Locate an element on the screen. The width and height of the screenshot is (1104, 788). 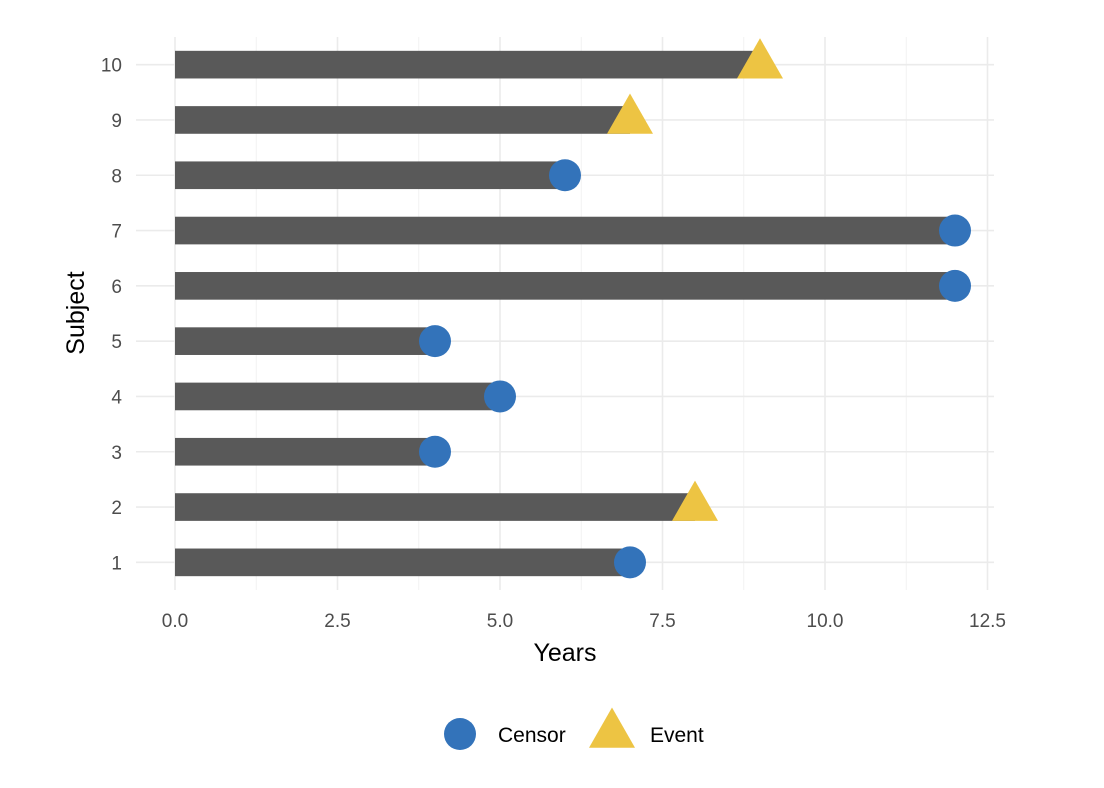
y-tick-label: 7 is located at coordinates (116, 232).